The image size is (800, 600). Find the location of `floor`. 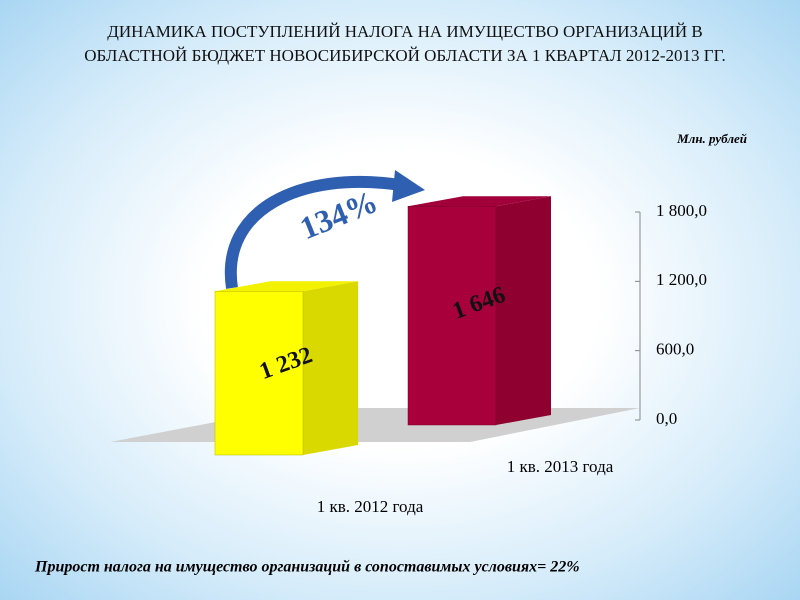

floor is located at coordinates (375, 425).